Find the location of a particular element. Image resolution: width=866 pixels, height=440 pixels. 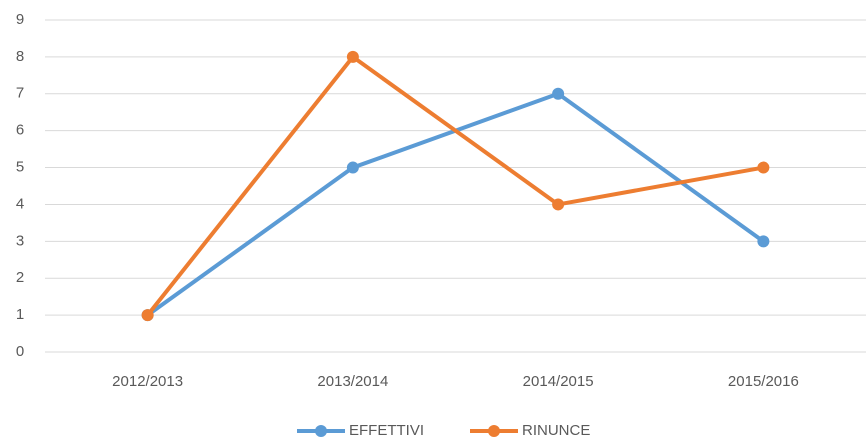

x-tick-label: 2012/2013 is located at coordinates (147, 381).